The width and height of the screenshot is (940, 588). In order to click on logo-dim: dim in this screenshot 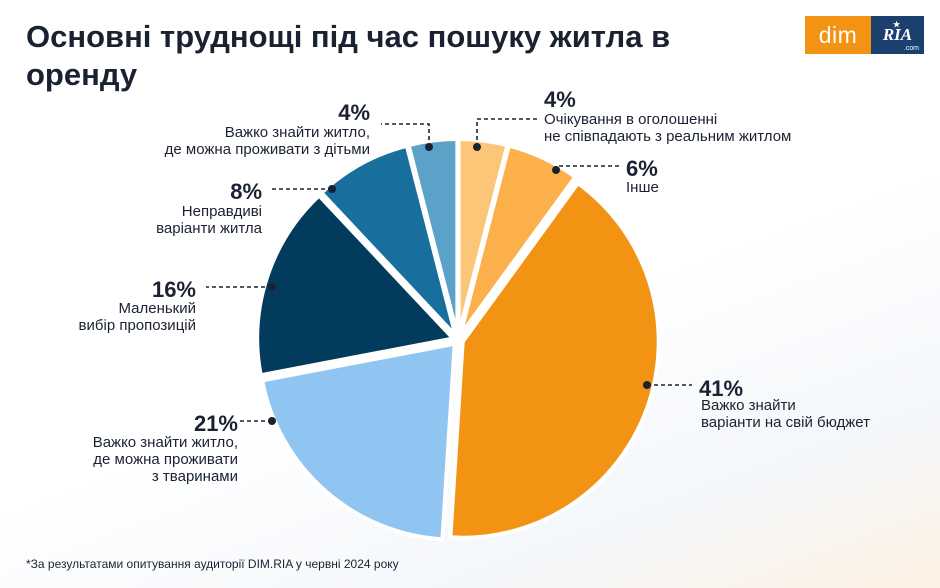, I will do `click(838, 35)`.